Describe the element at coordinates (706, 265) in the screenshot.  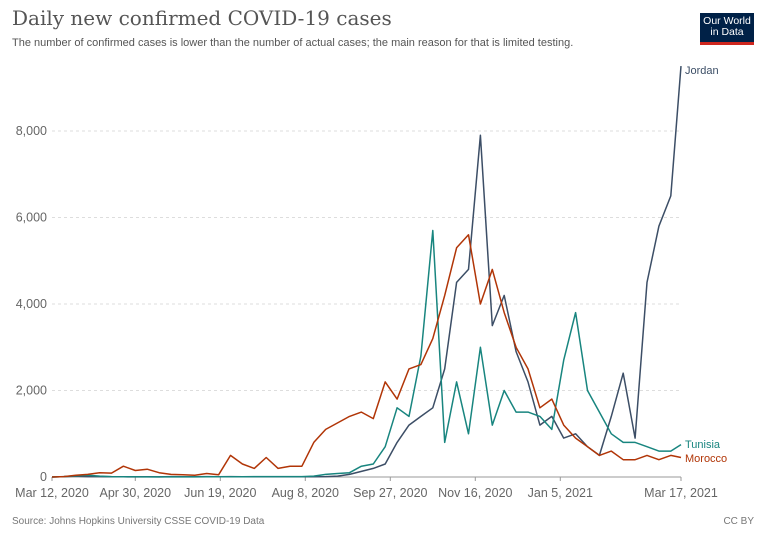
I see `series-labels: Jordan Tunisia Morocco` at that location.